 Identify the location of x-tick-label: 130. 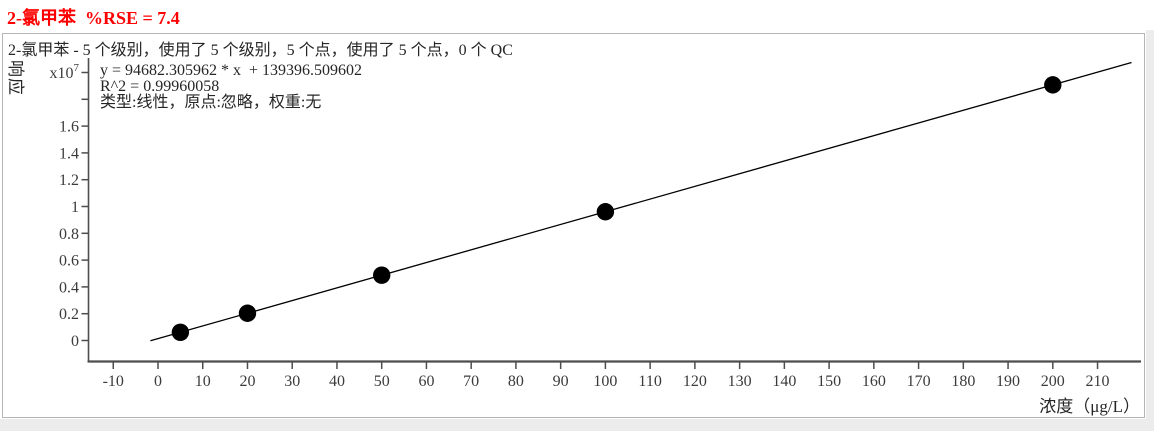
(740, 381).